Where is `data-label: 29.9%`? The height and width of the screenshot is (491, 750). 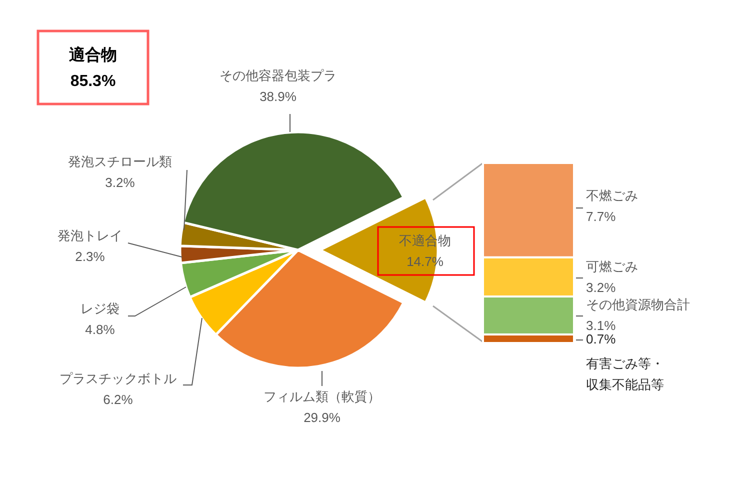
data-label: 29.9% is located at coordinates (322, 417).